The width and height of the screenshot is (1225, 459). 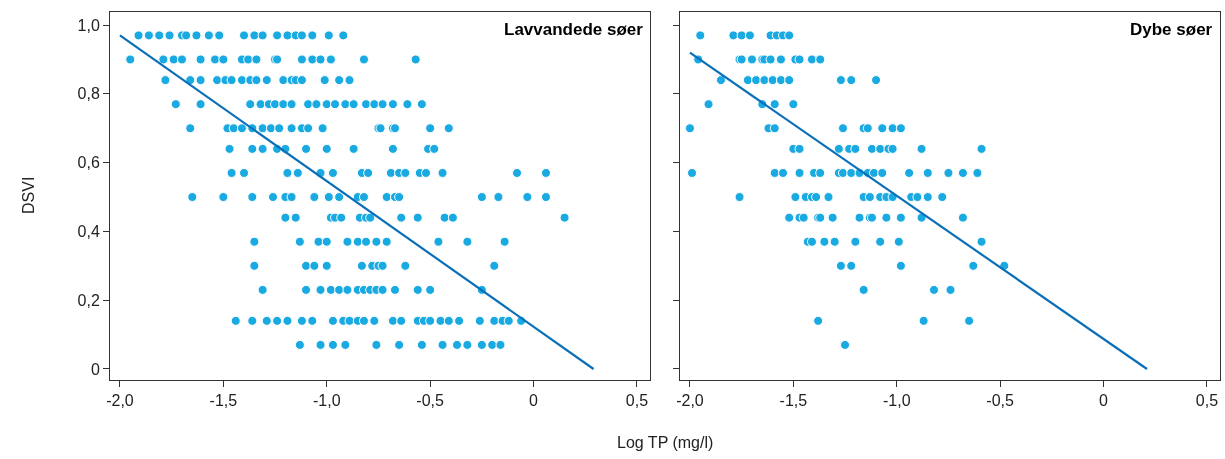 I want to click on y-tick-label: 0,4, so click(x=88, y=232).